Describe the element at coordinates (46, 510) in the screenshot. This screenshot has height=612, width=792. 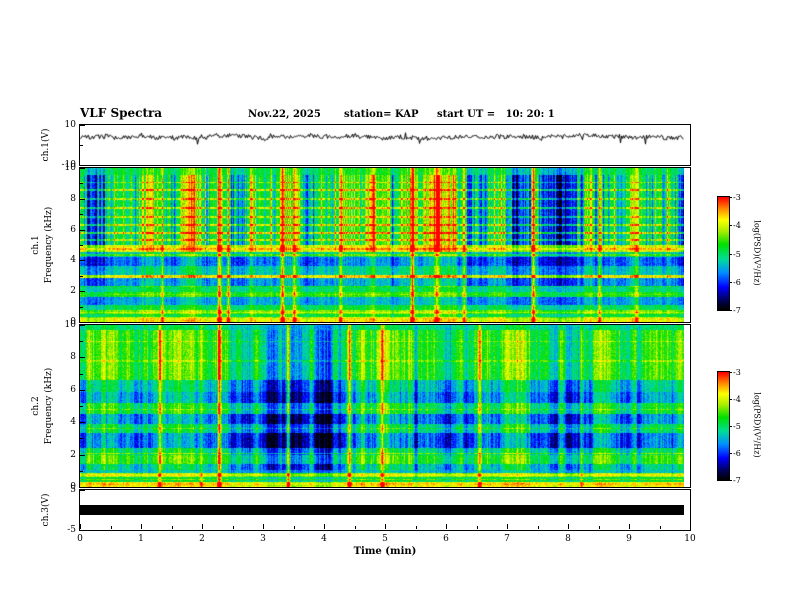
I see `ch3v-axis-label: ch.3(V)` at that location.